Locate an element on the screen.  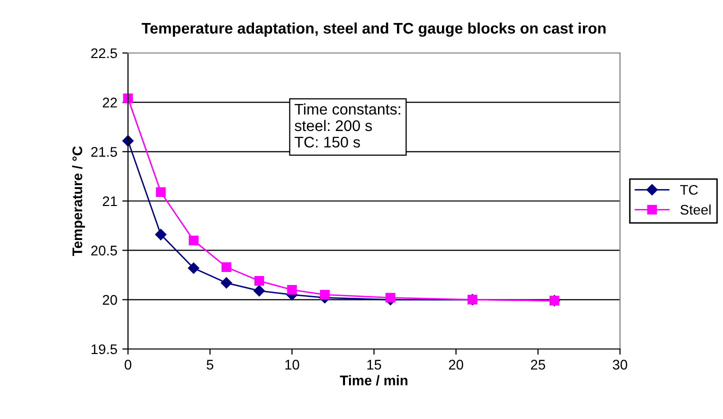
x-tick-label: 30 is located at coordinates (620, 365).